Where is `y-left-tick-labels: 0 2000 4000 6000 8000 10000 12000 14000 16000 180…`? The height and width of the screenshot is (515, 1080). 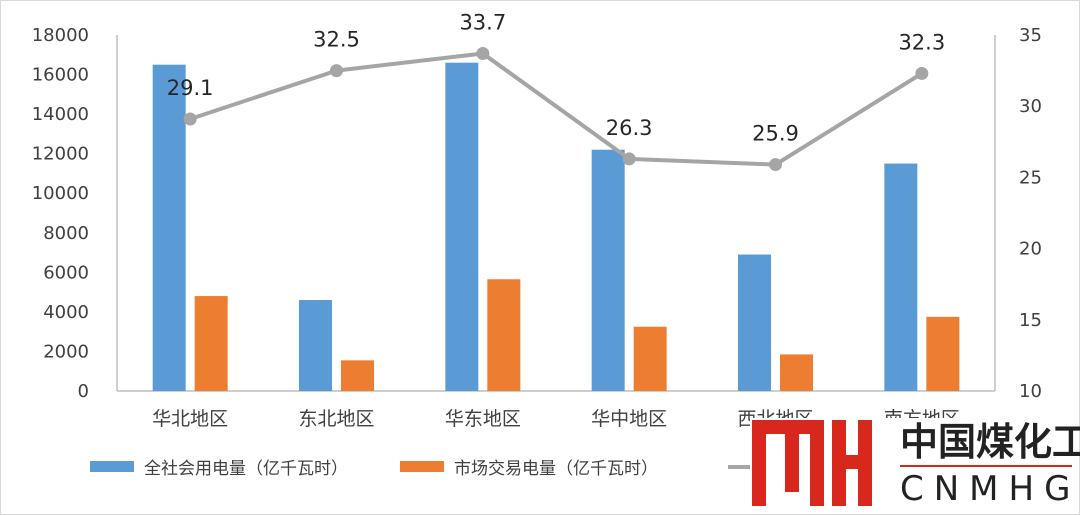
y-left-tick-labels: 0 2000 4000 6000 8000 10000 12000 14000 16000 180… is located at coordinates (60, 213).